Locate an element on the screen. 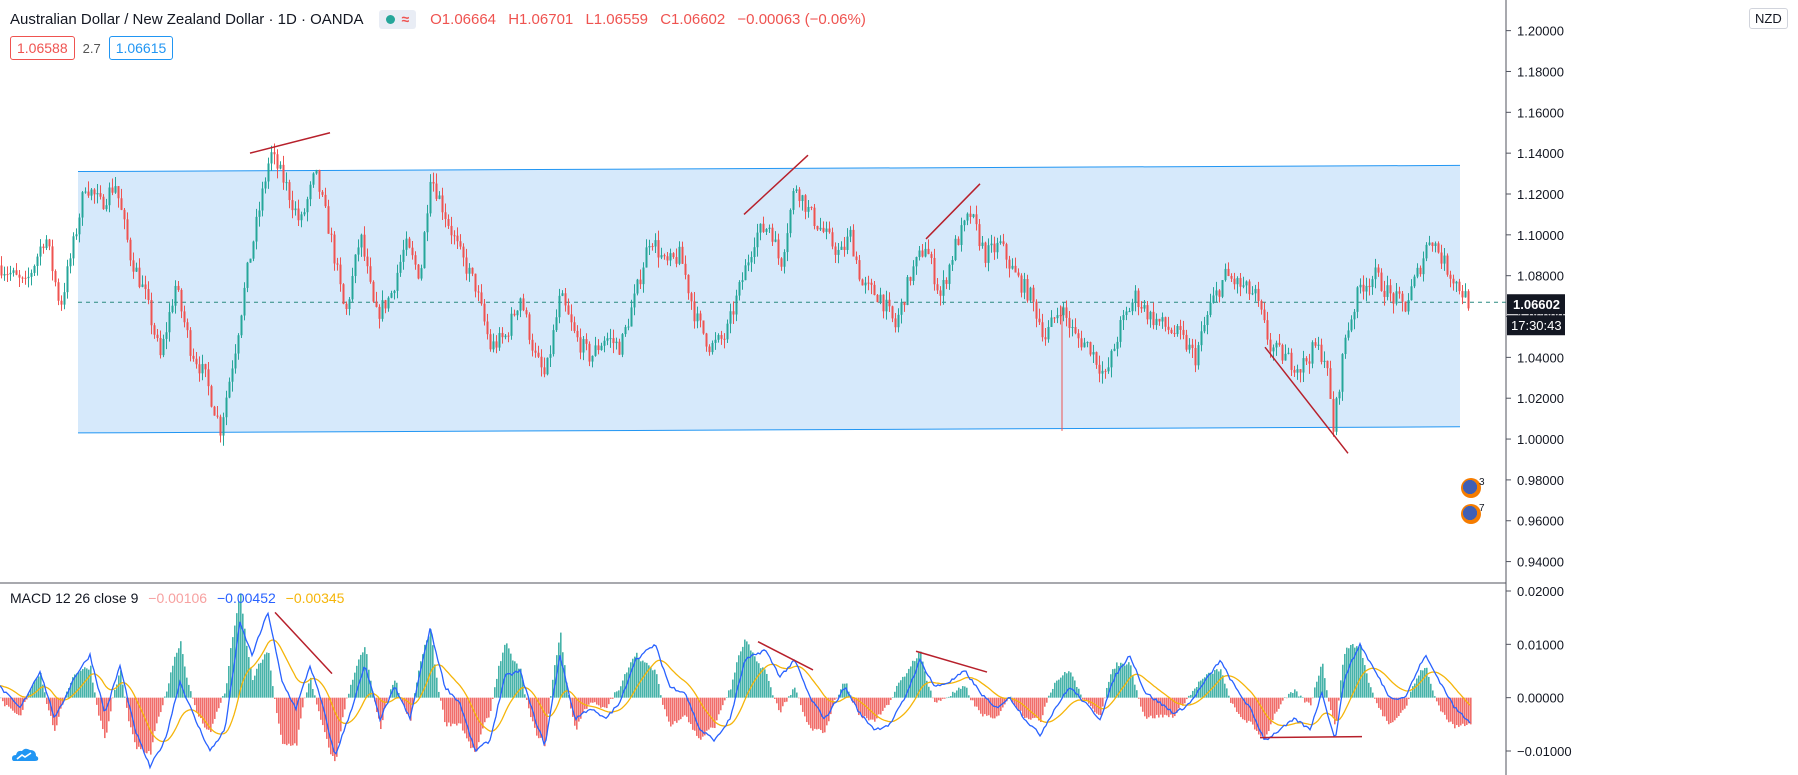 The width and height of the screenshot is (1798, 775). price-tick-label: 1.18000 is located at coordinates (1540, 71).